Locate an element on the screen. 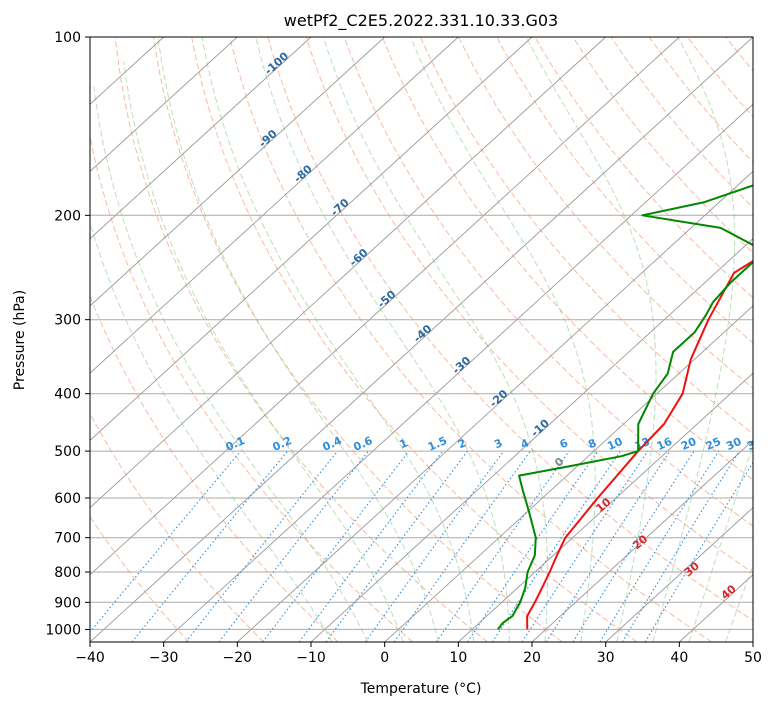 This screenshot has height=708, width=775. mixing-ratio-label: 1 is located at coordinates (403, 443).